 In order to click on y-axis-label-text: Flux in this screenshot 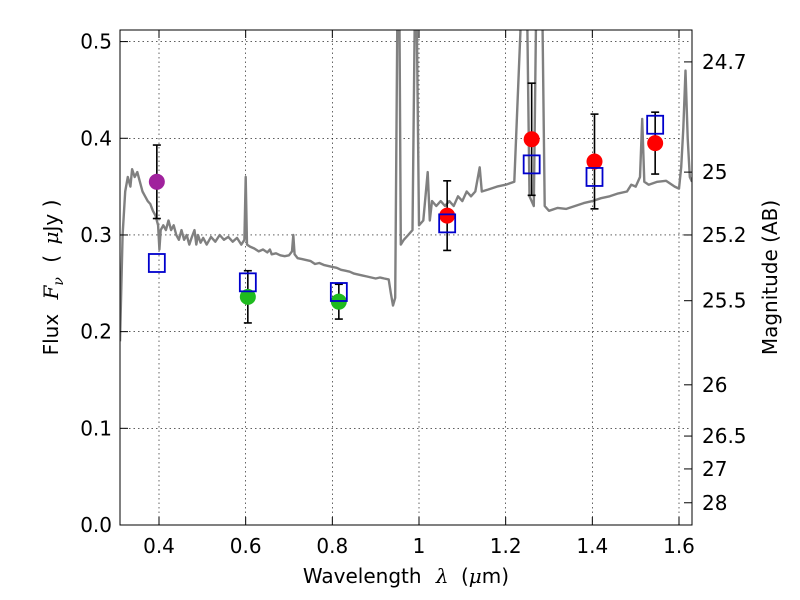, I will do `click(51, 335)`.